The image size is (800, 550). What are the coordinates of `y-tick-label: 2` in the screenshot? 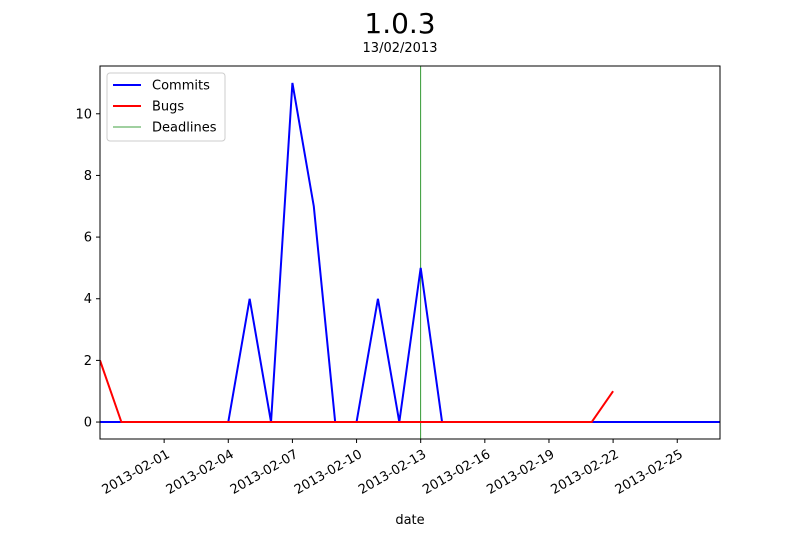 It's located at (88, 361).